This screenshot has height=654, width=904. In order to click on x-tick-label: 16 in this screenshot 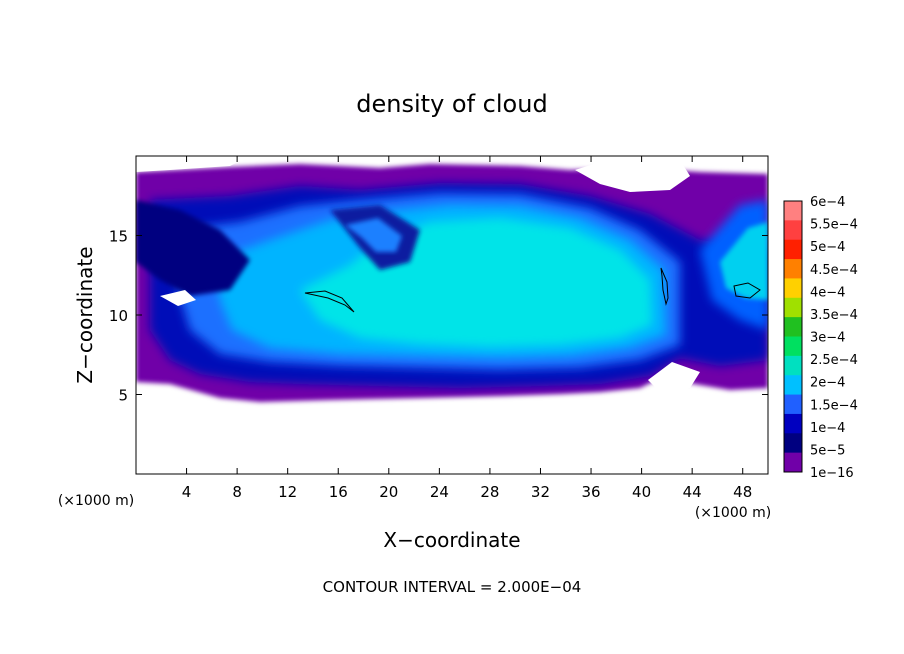, I will do `click(338, 492)`.